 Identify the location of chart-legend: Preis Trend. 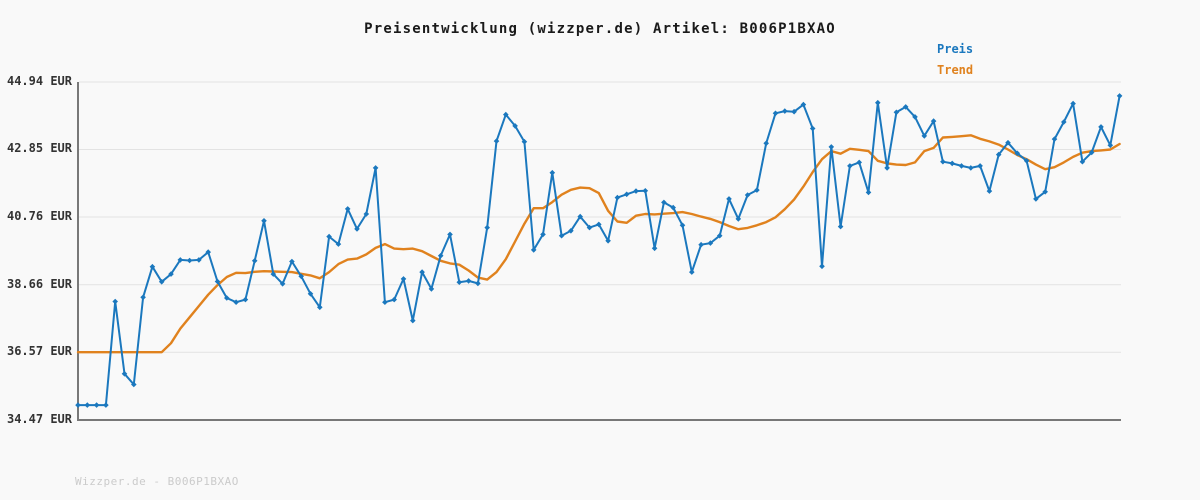
(955, 60).